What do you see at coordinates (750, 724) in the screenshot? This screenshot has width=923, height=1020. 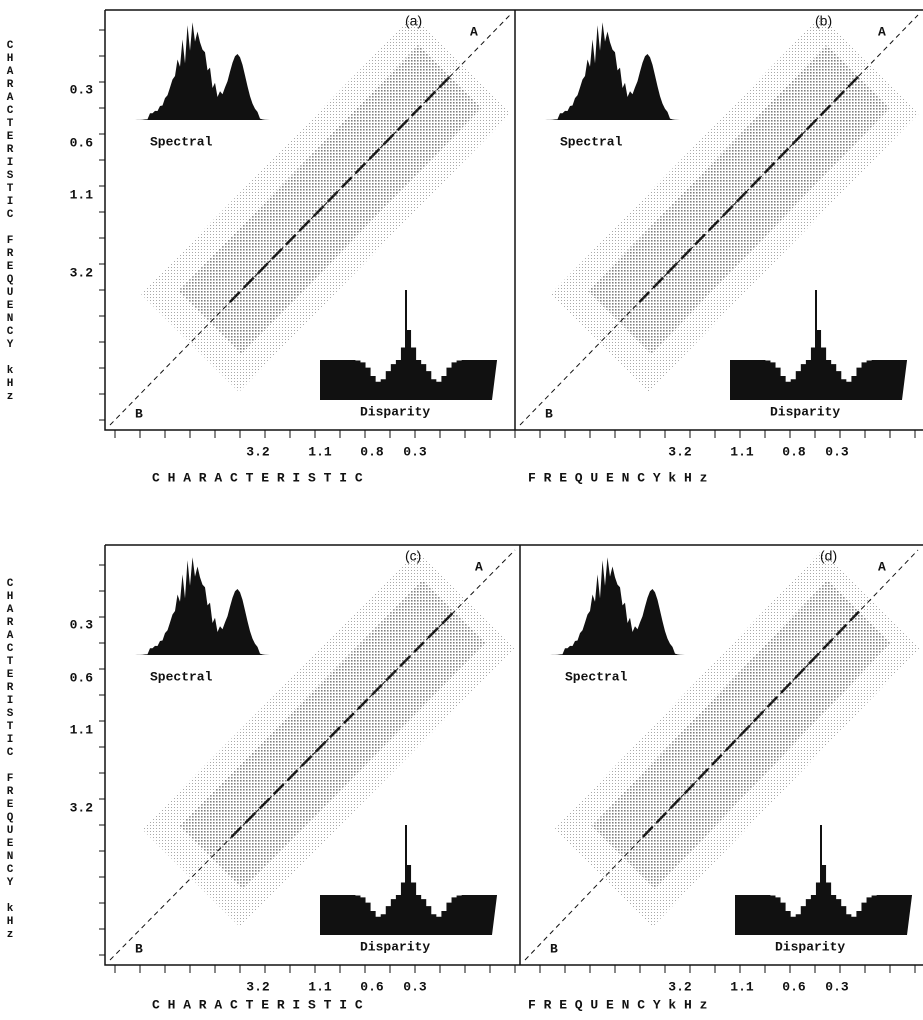 I see `ridge` at bounding box center [750, 724].